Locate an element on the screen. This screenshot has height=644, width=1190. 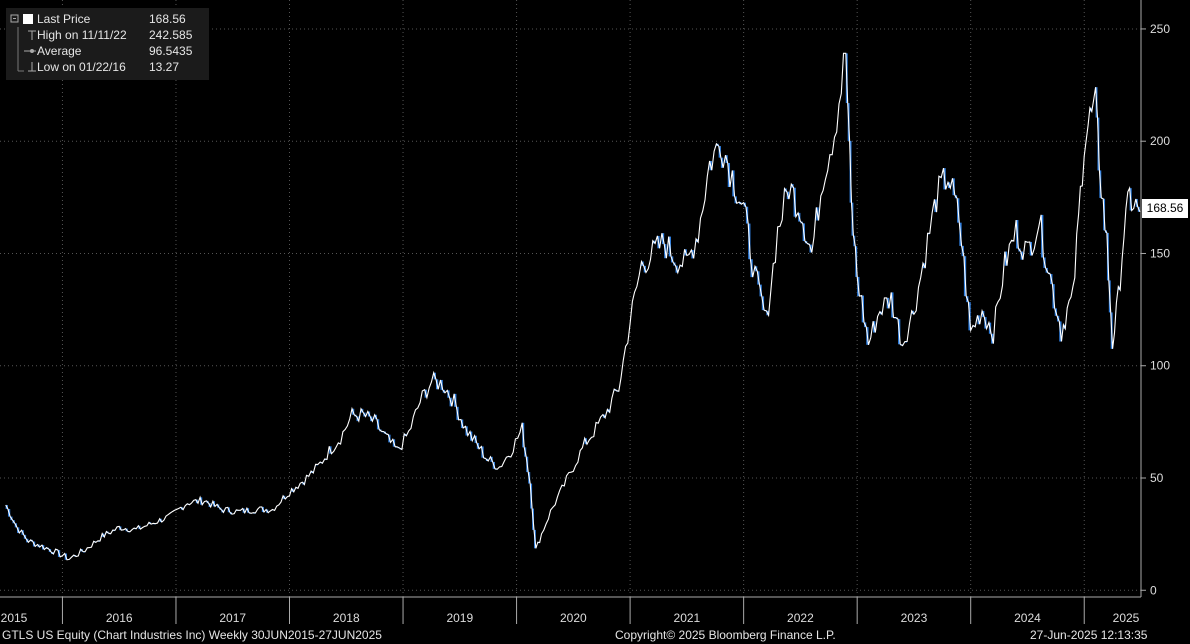
collapse-icon is located at coordinates (16, 19).